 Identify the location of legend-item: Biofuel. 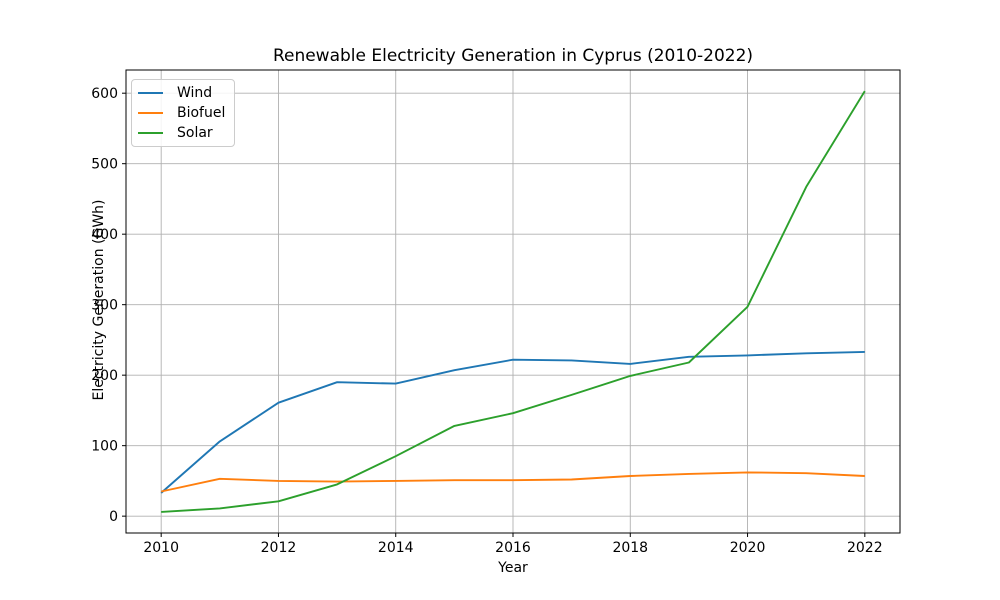
(182, 113).